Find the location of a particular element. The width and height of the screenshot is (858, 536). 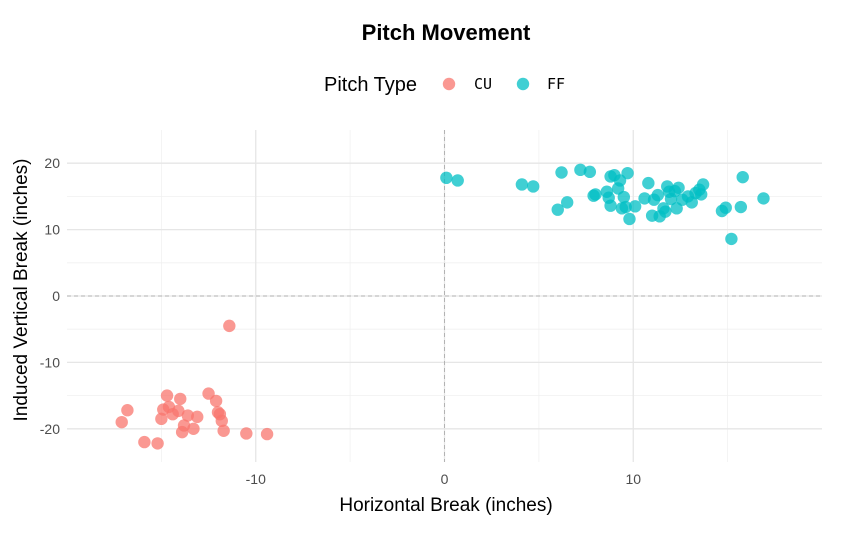

legend-label-ff: FF is located at coordinates (556, 84).